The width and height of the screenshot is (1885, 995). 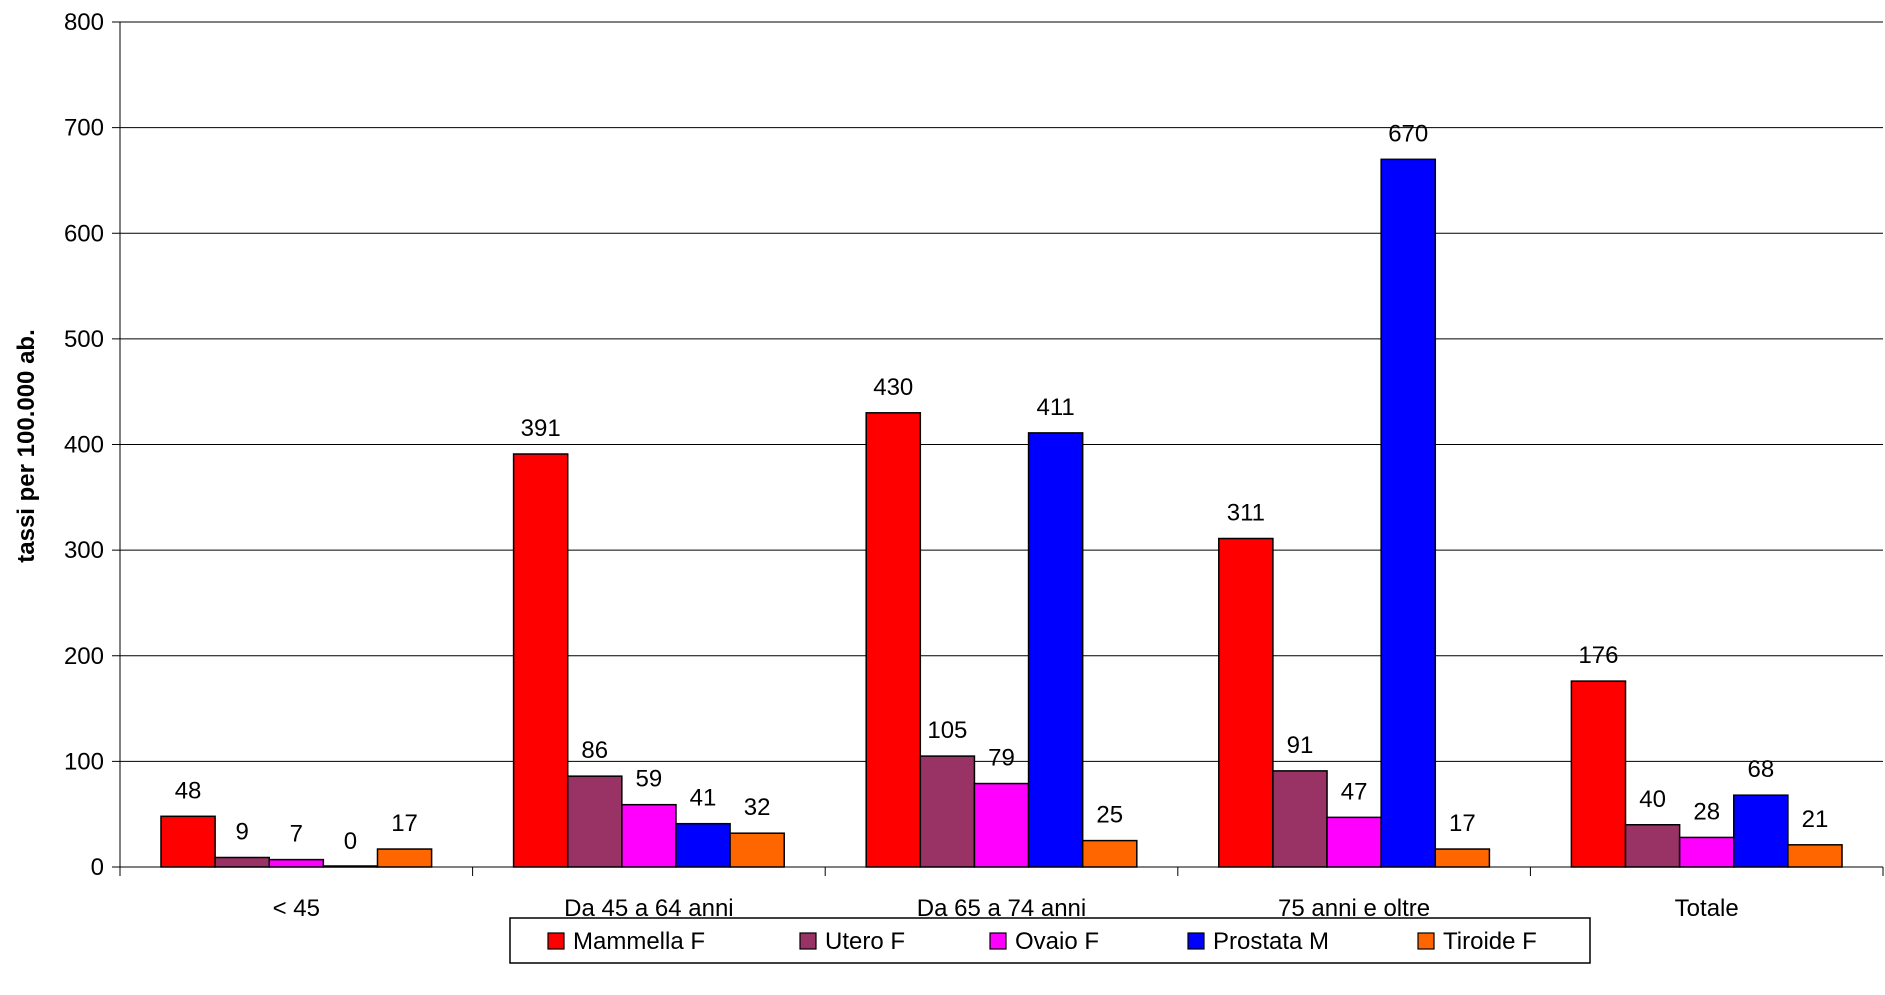 I want to click on y-tick-label: 600, so click(x=84, y=233).